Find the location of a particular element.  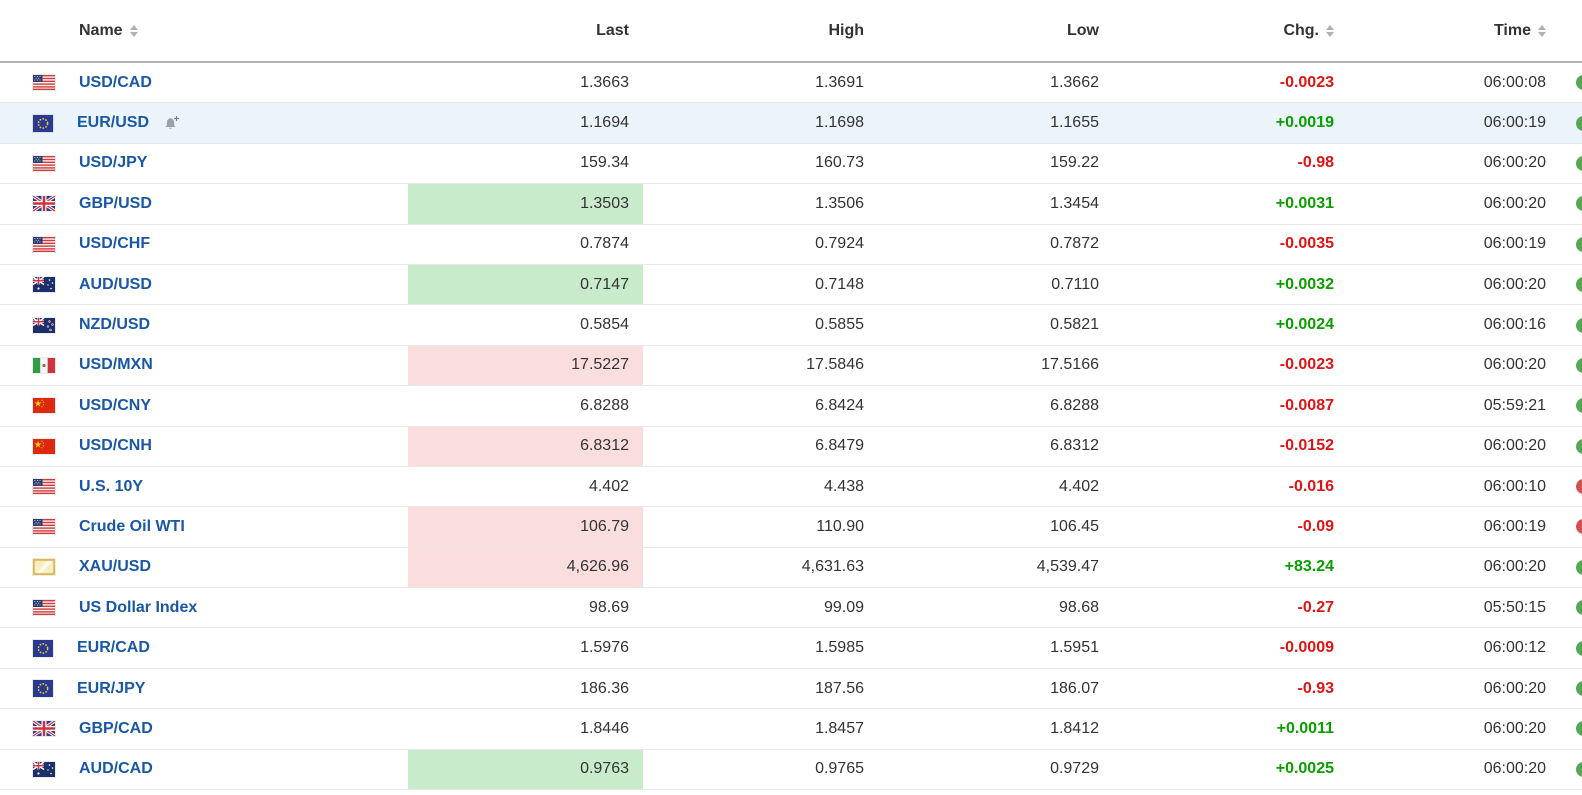

table-row: NZD/USD 0.5854 0.5855 0.5821 +0.0024 06:00:16 is located at coordinates (791, 325).